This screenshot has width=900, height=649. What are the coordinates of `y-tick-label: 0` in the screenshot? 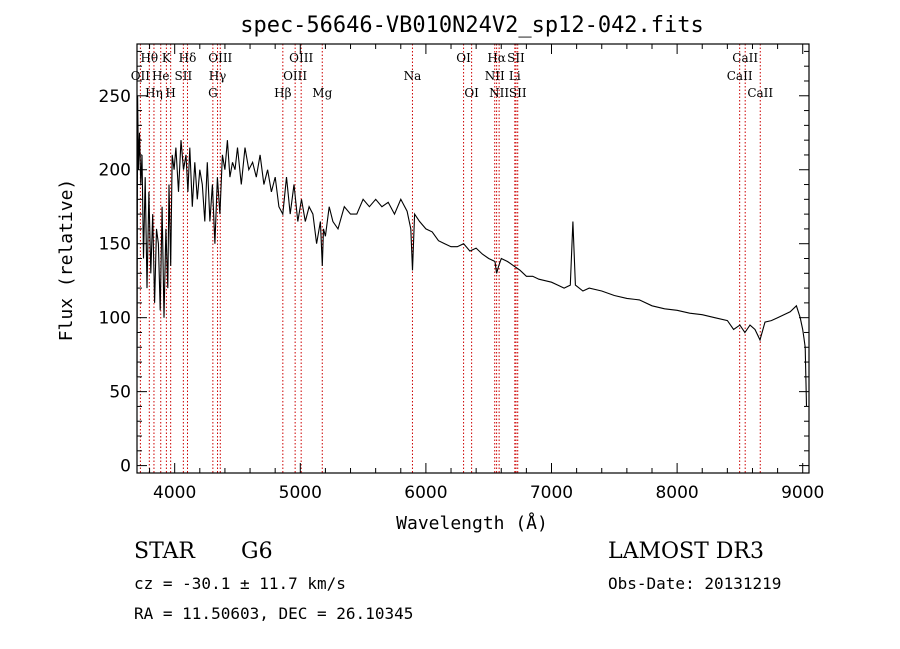 It's located at (125, 467).